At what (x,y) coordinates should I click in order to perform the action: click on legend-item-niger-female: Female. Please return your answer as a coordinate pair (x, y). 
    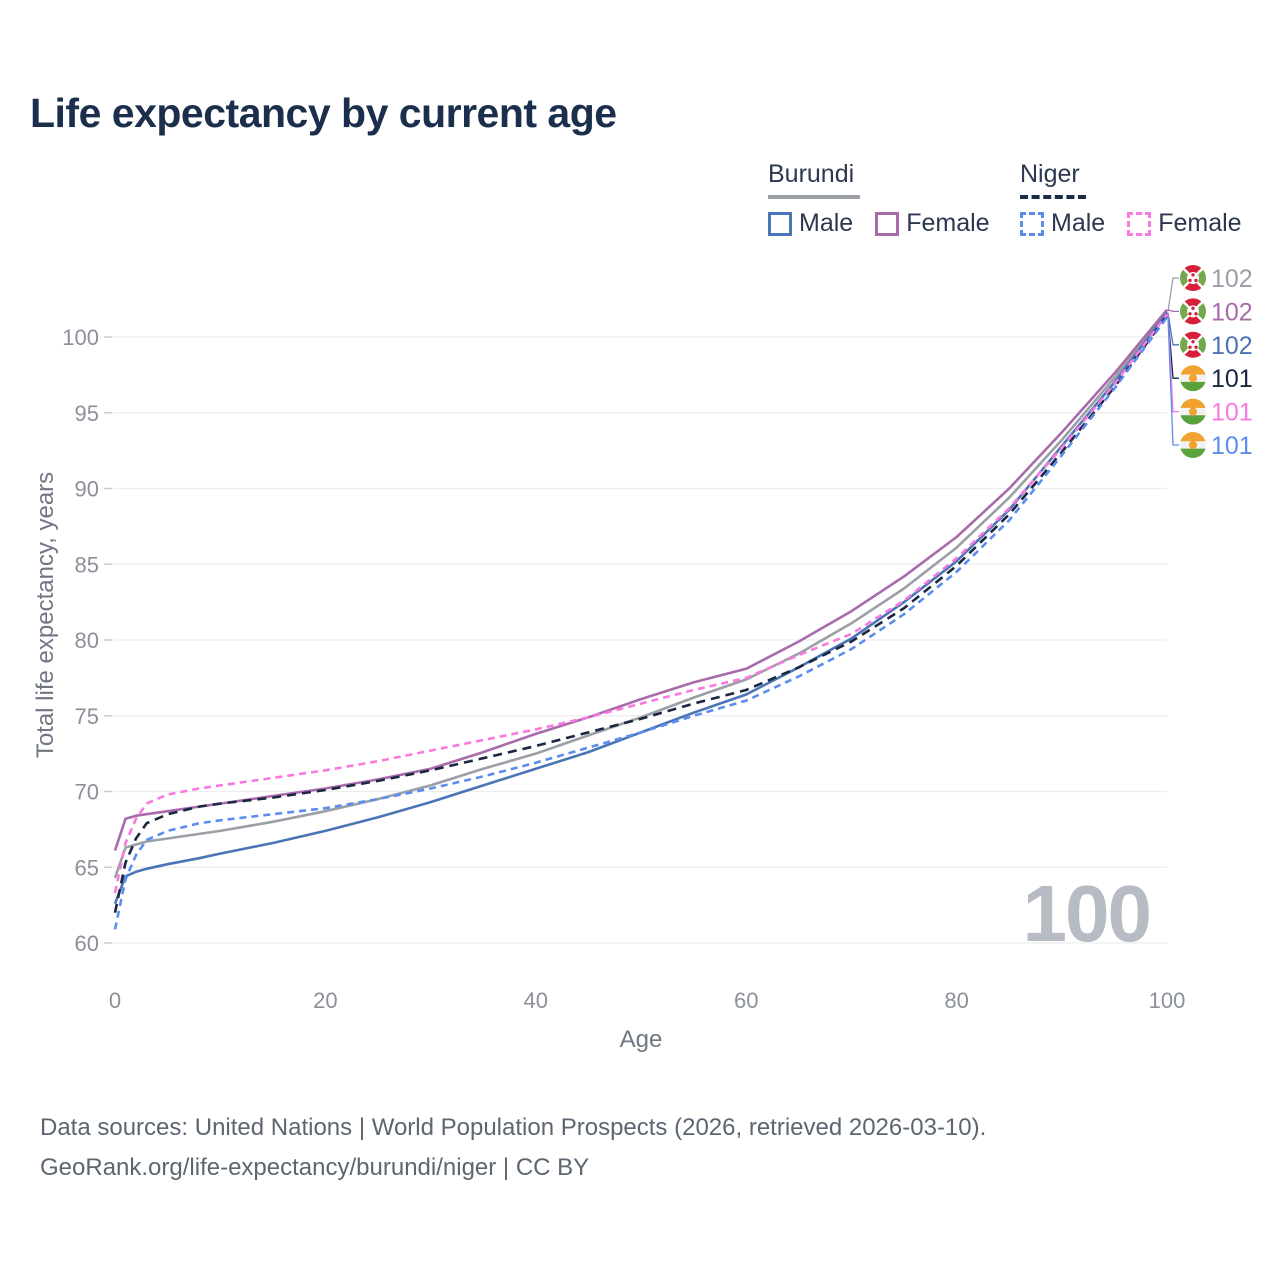
    Looking at the image, I should click on (1184, 223).